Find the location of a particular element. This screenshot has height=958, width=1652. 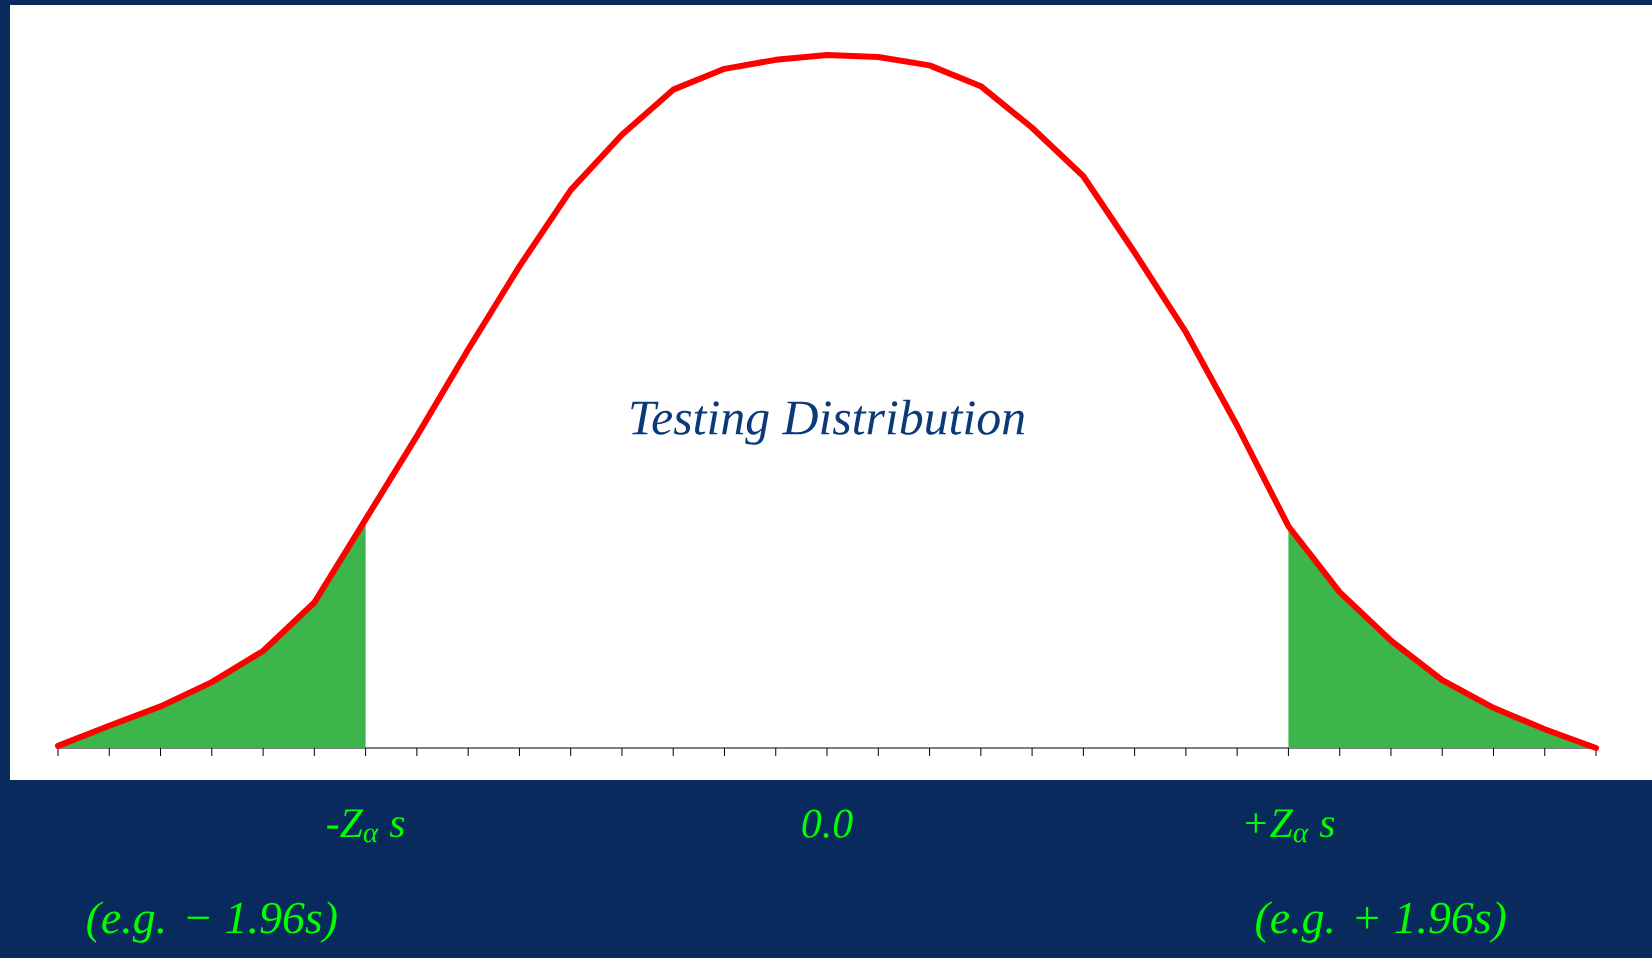

text: (e.g. + 1.96s) is located at coordinates (1381, 922).